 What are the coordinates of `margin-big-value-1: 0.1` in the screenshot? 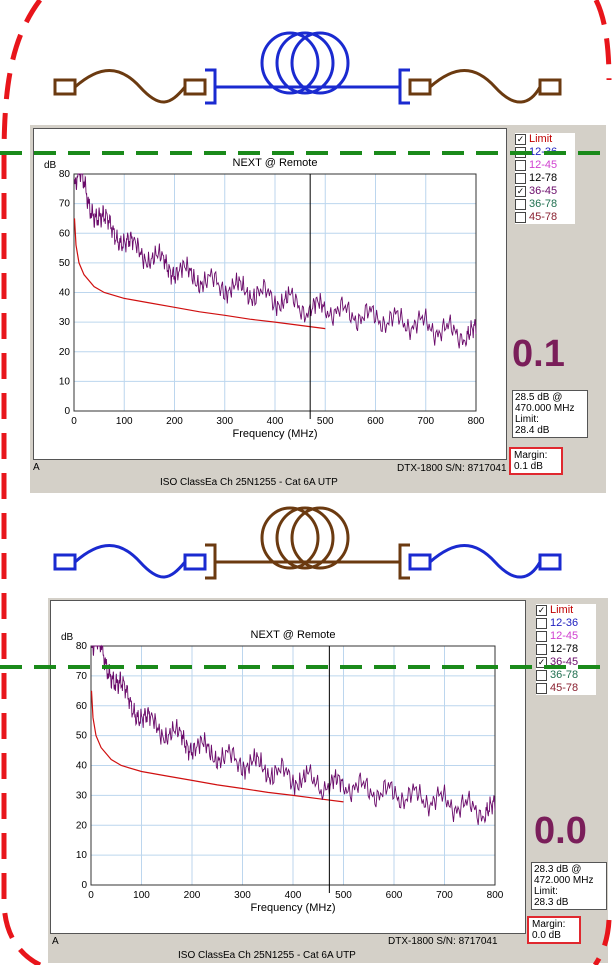 It's located at (538, 354).